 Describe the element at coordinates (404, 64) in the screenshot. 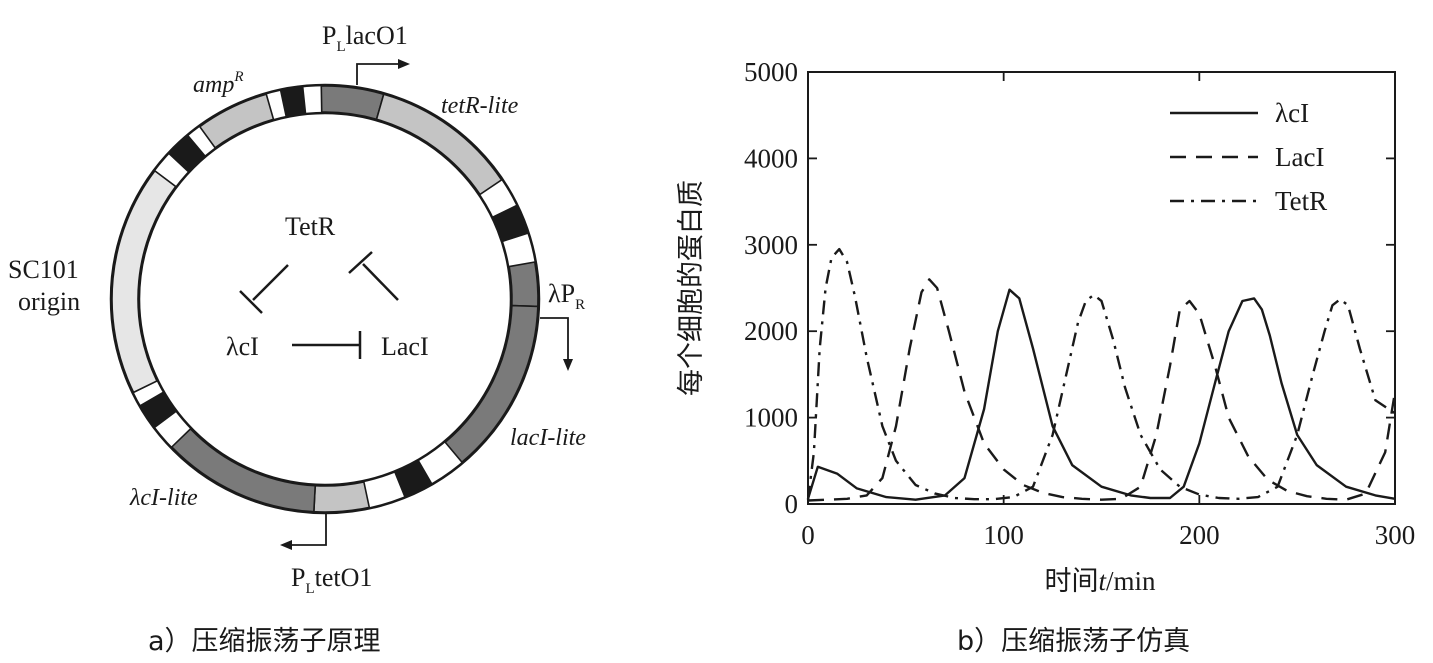

I see `placo1-arrow-head` at that location.